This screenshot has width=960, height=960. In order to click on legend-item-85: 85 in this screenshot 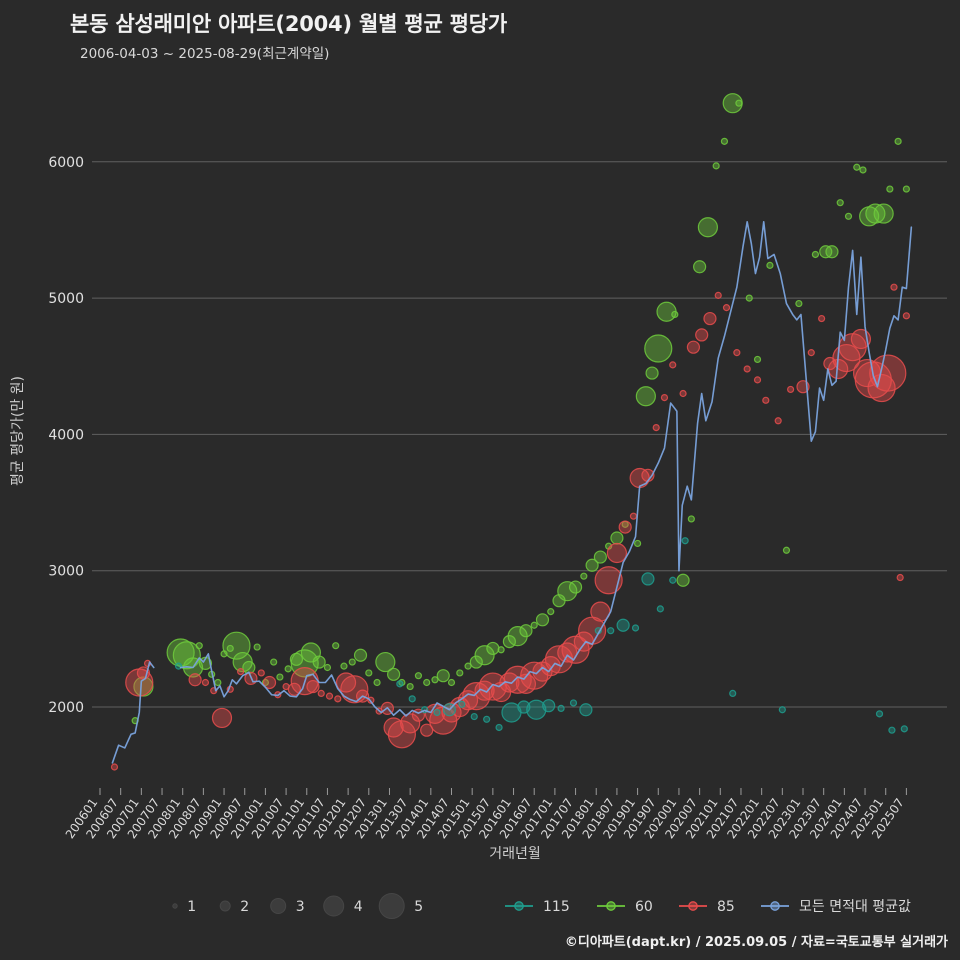, I will do `click(707, 907)`.